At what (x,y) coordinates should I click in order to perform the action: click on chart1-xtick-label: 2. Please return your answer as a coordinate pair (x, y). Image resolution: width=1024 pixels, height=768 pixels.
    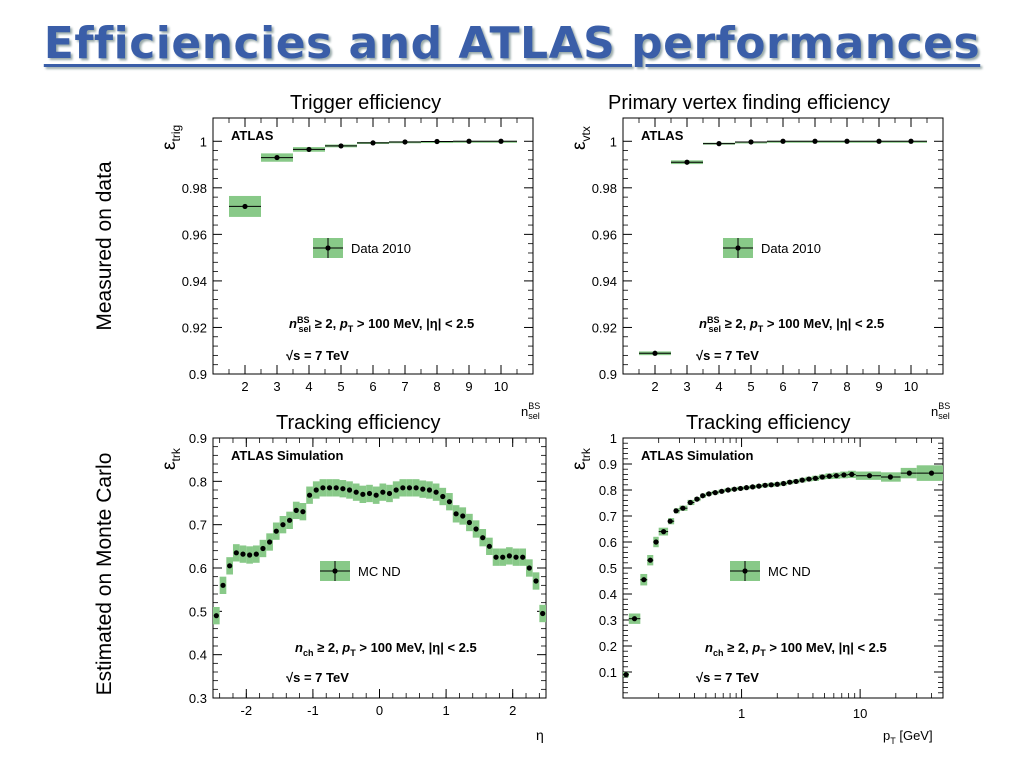
    Looking at the image, I should click on (244, 386).